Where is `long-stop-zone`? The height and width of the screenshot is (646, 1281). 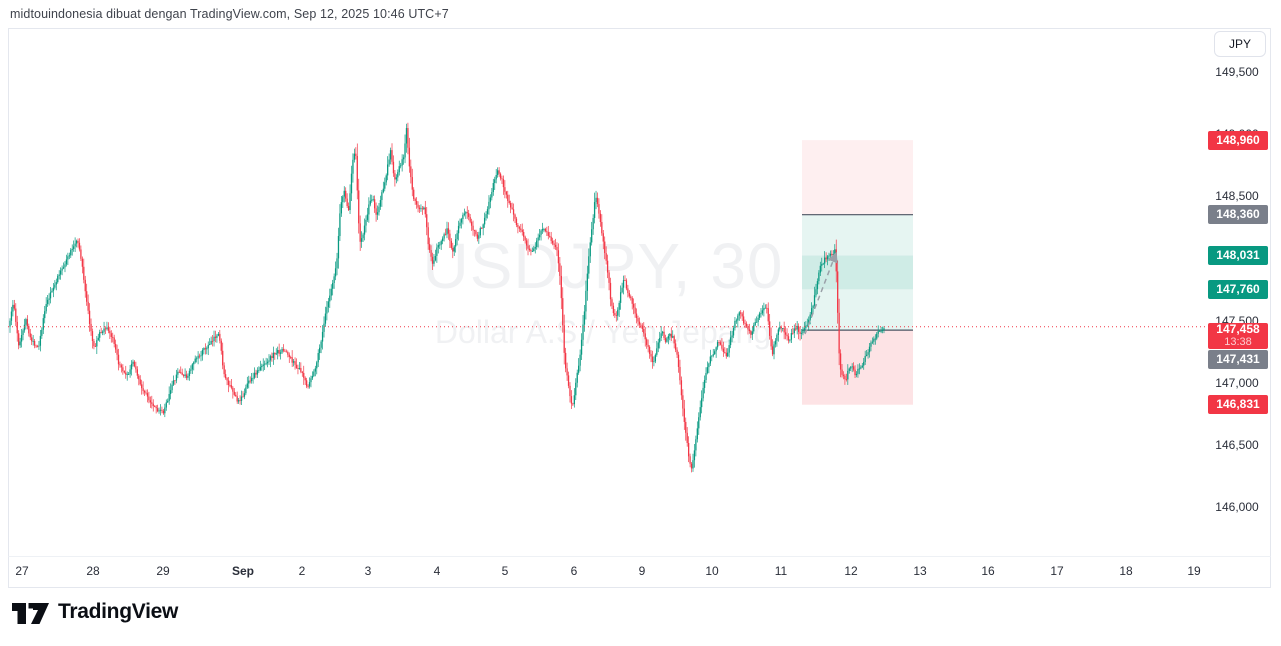 long-stop-zone is located at coordinates (857, 367).